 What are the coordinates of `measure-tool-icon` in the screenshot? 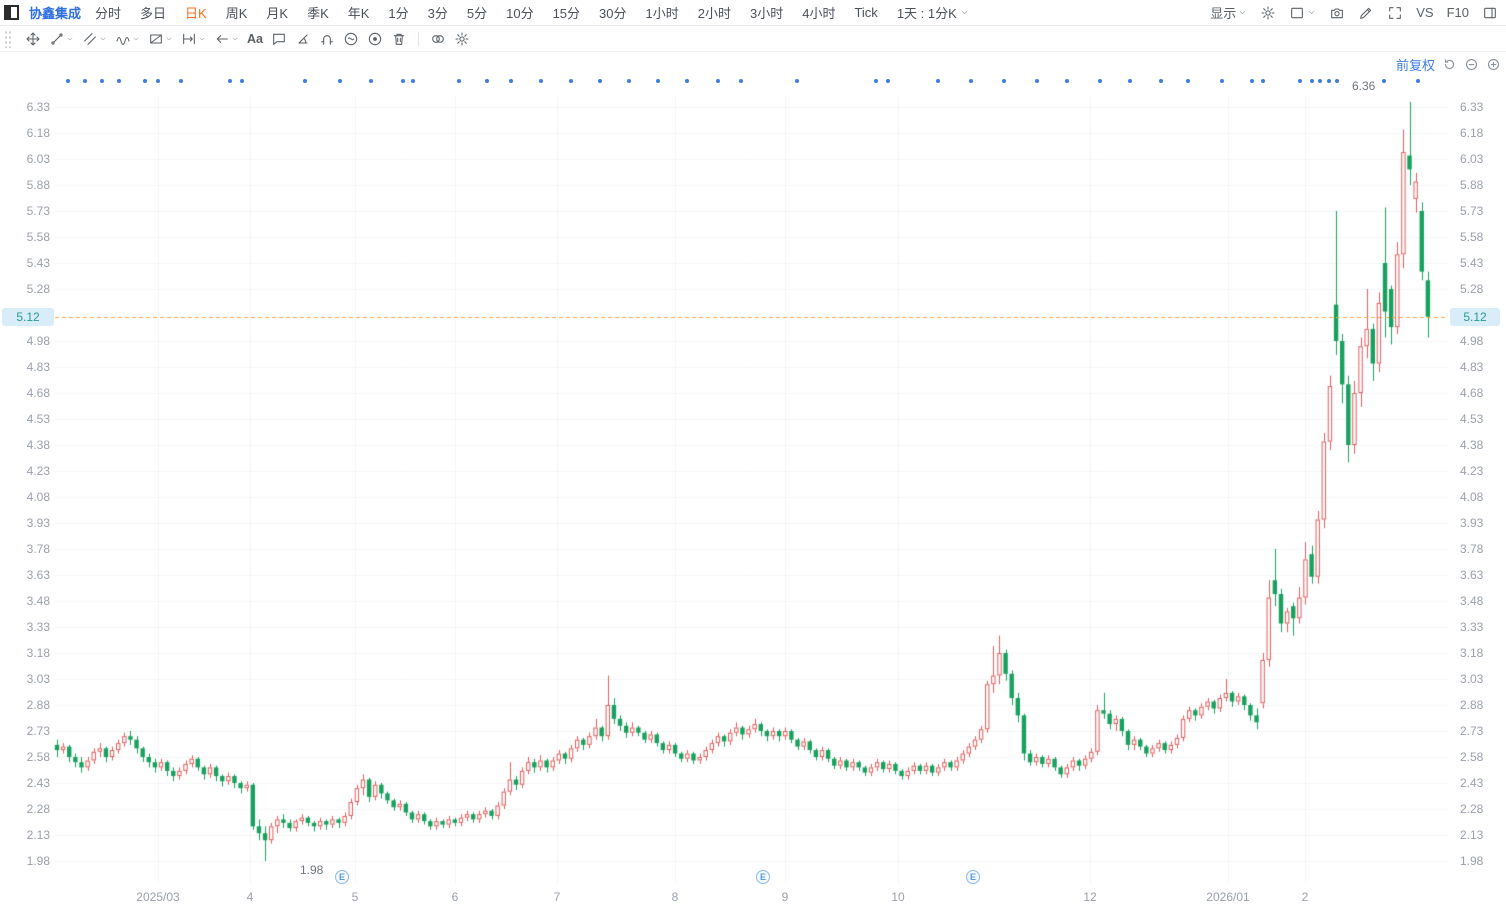 It's located at (193, 39).